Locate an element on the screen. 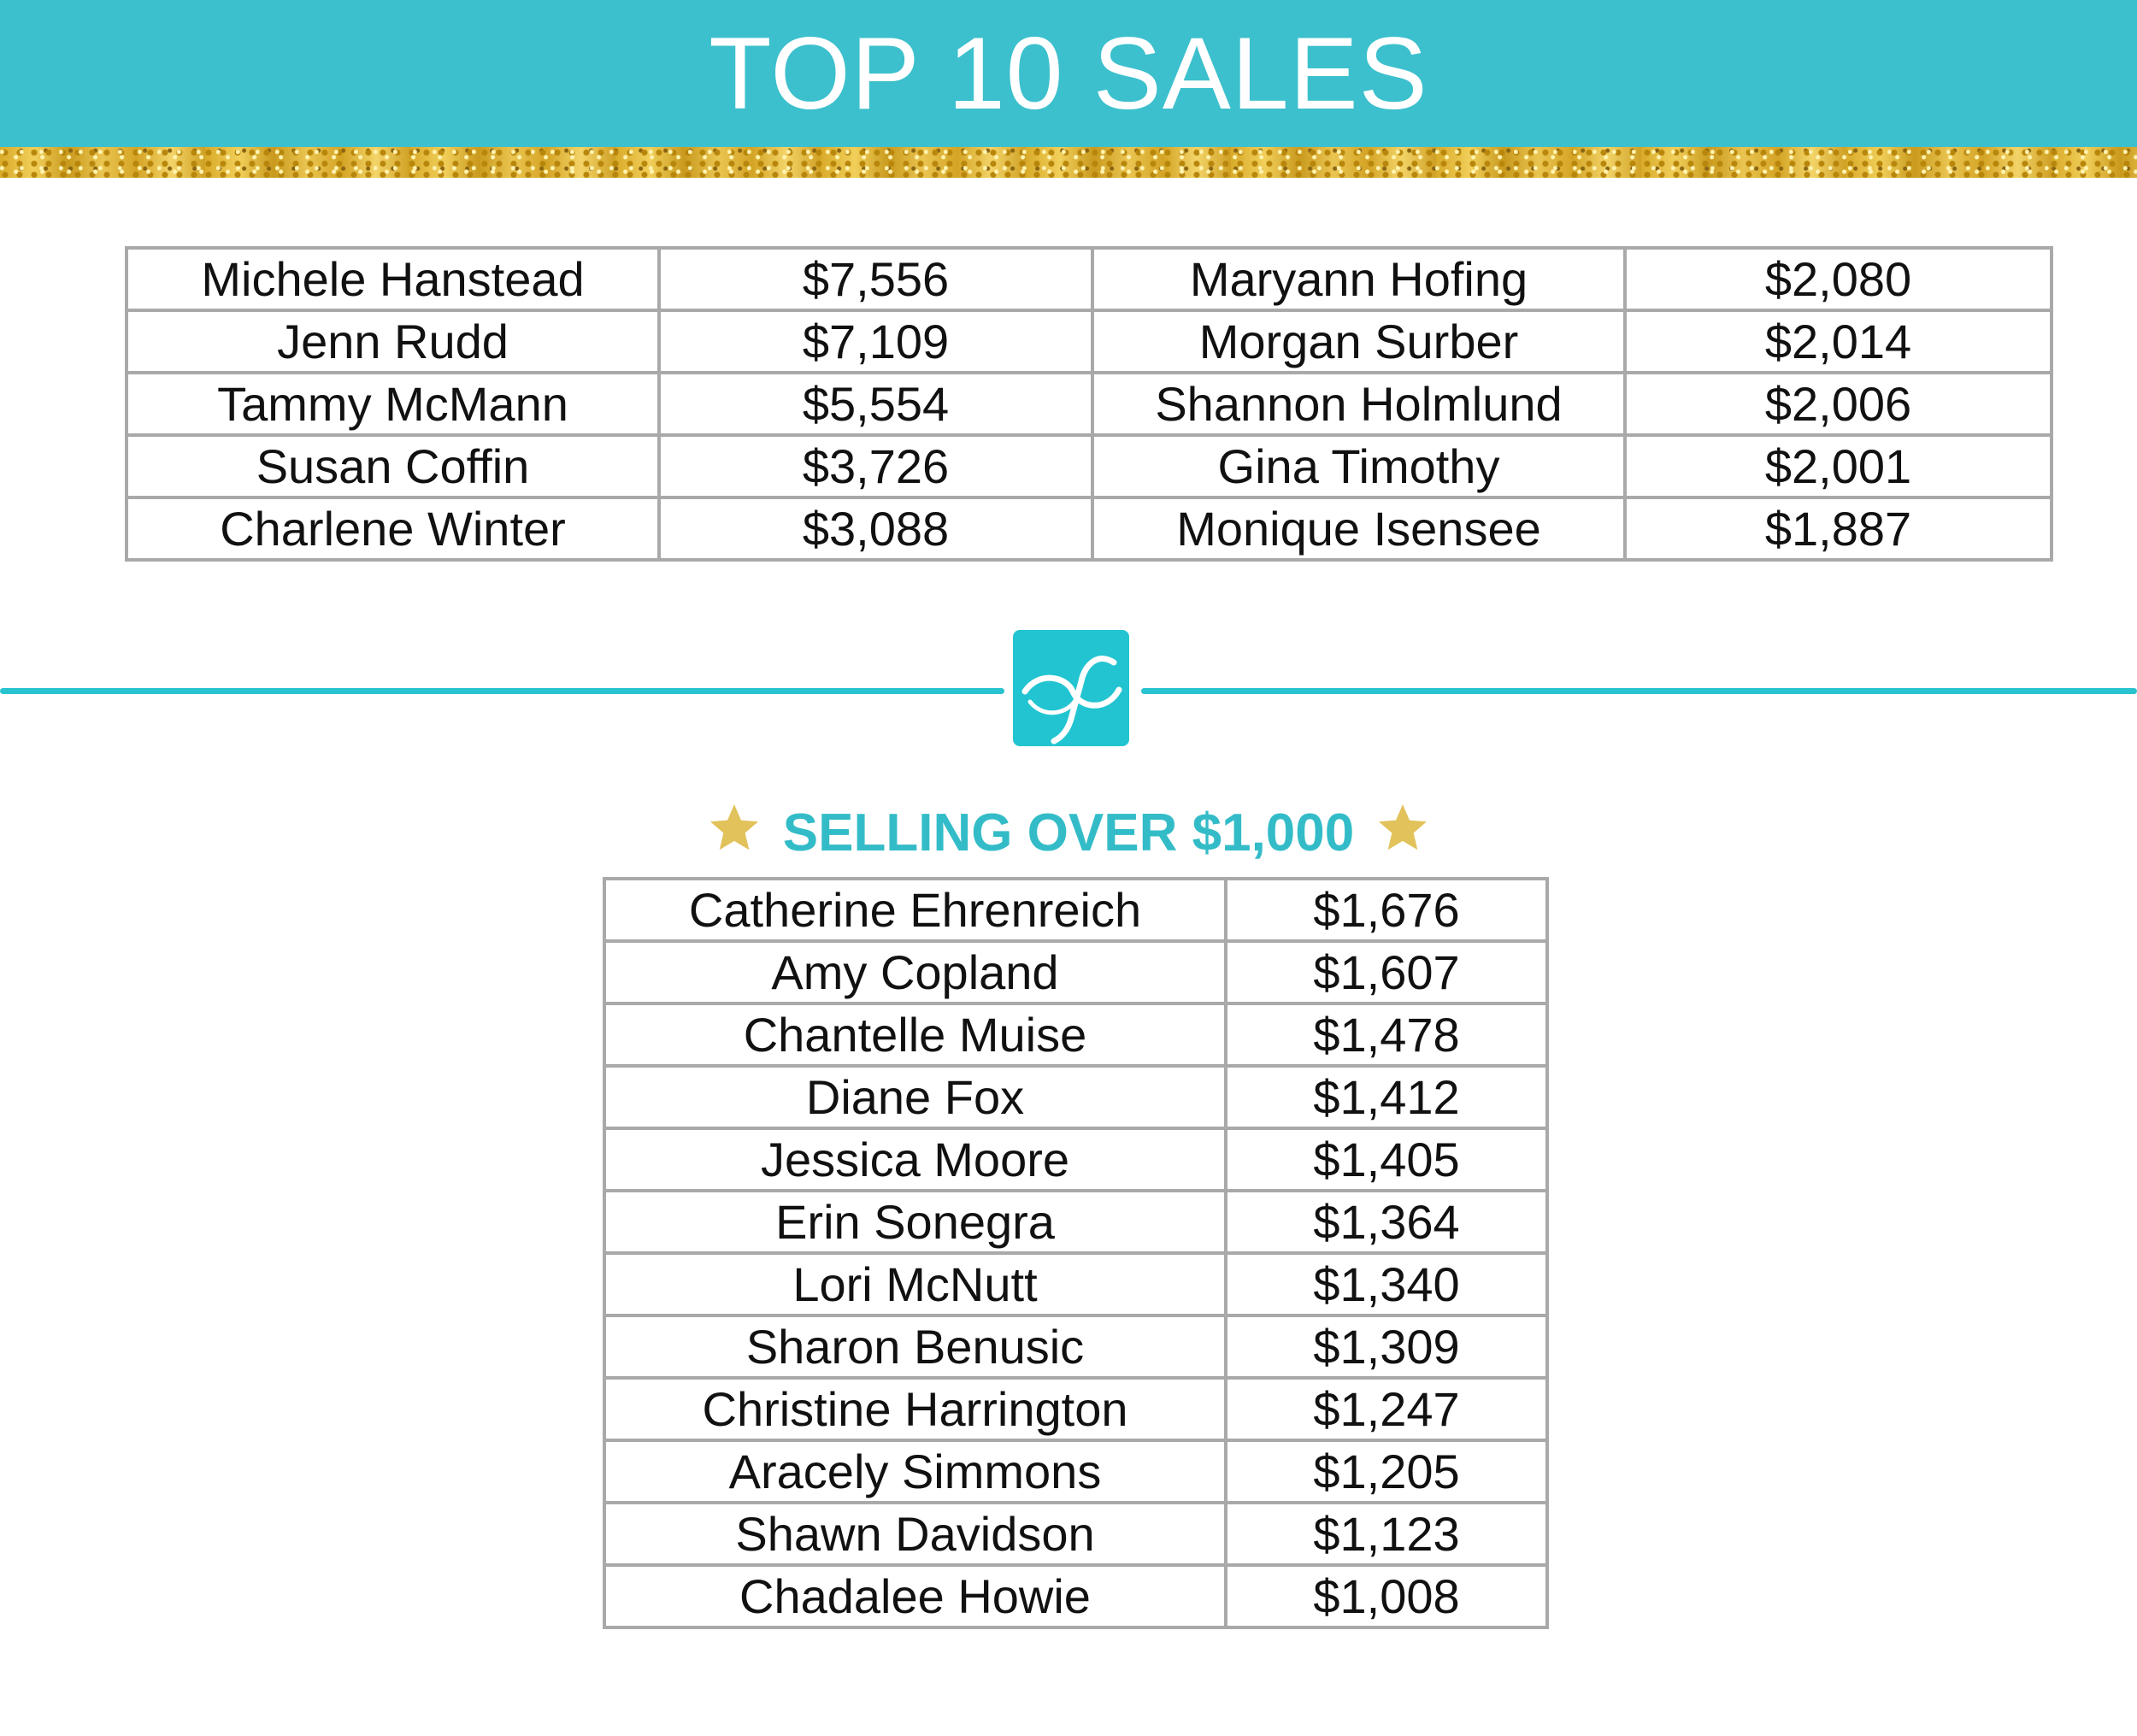 The height and width of the screenshot is (1736, 2137). seller-name: Diane Fox is located at coordinates (915, 1097).